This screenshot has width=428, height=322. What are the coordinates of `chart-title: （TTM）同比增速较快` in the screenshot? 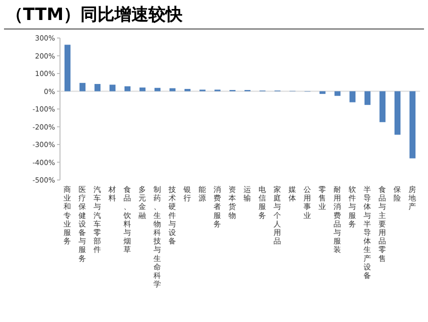 It's located at (95, 15).